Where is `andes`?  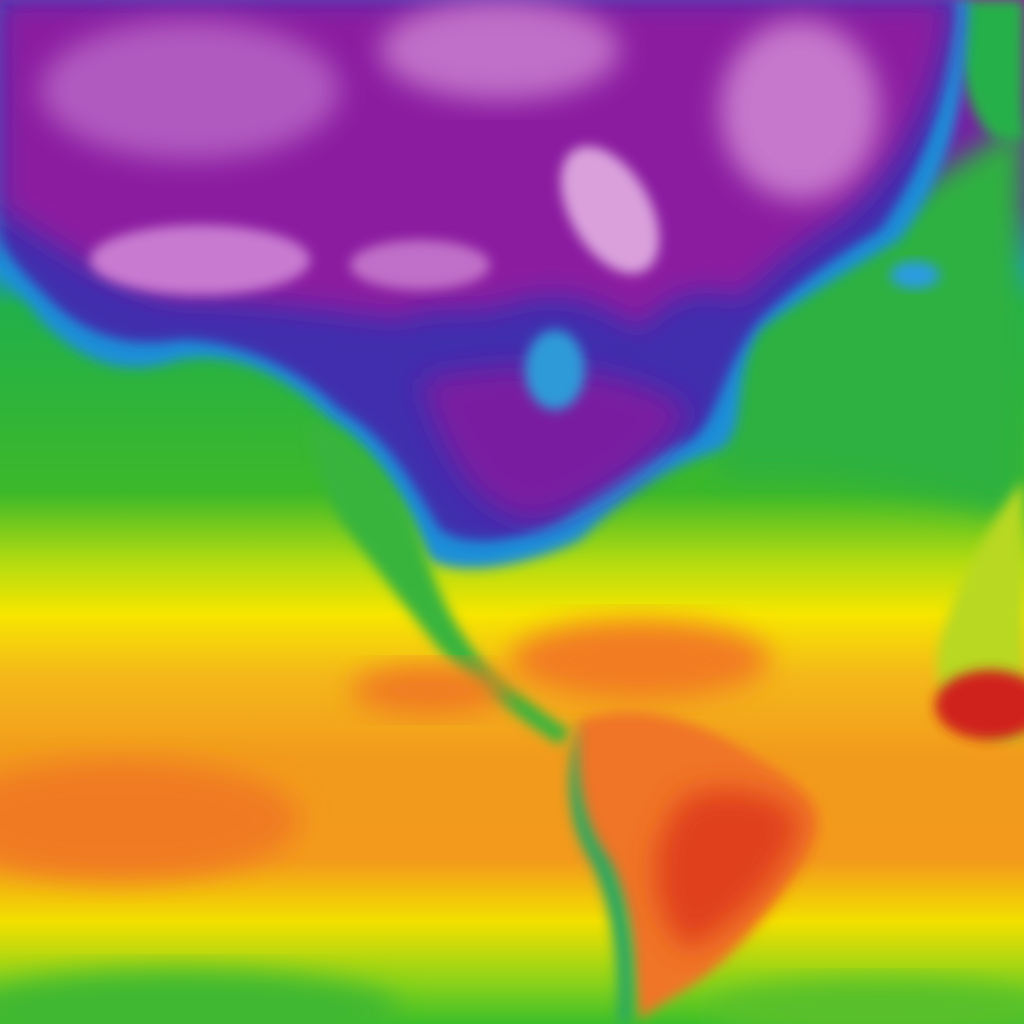 andes is located at coordinates (601, 872).